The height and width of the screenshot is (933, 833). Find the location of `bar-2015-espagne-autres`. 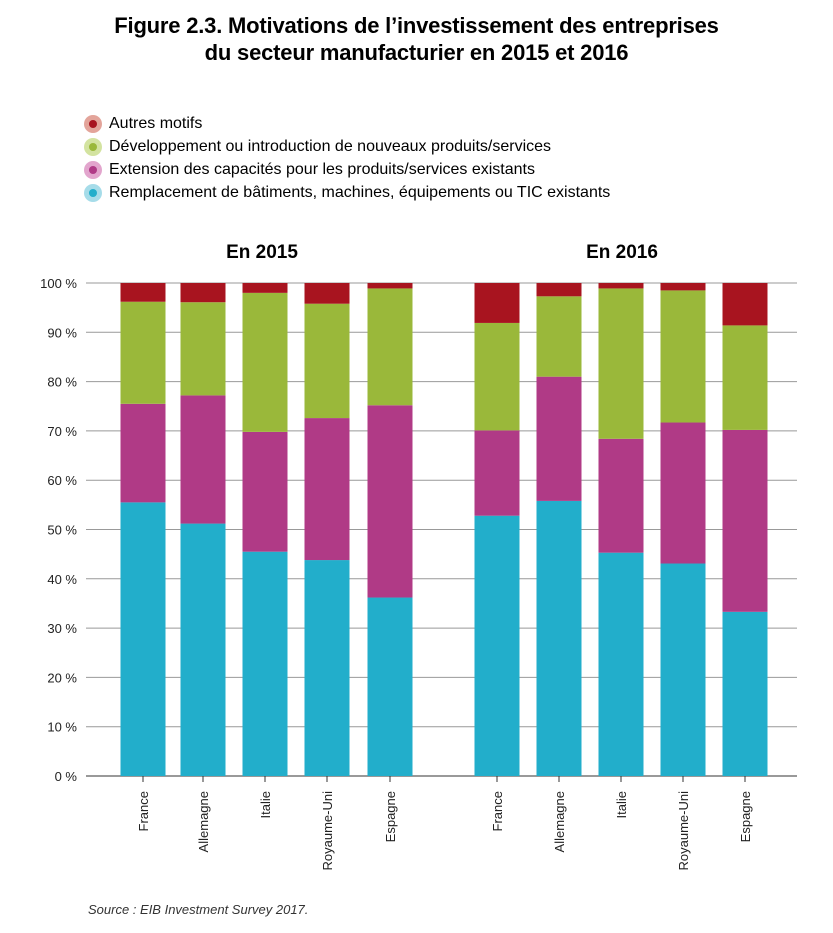

bar-2015-espagne-autres is located at coordinates (390, 286).